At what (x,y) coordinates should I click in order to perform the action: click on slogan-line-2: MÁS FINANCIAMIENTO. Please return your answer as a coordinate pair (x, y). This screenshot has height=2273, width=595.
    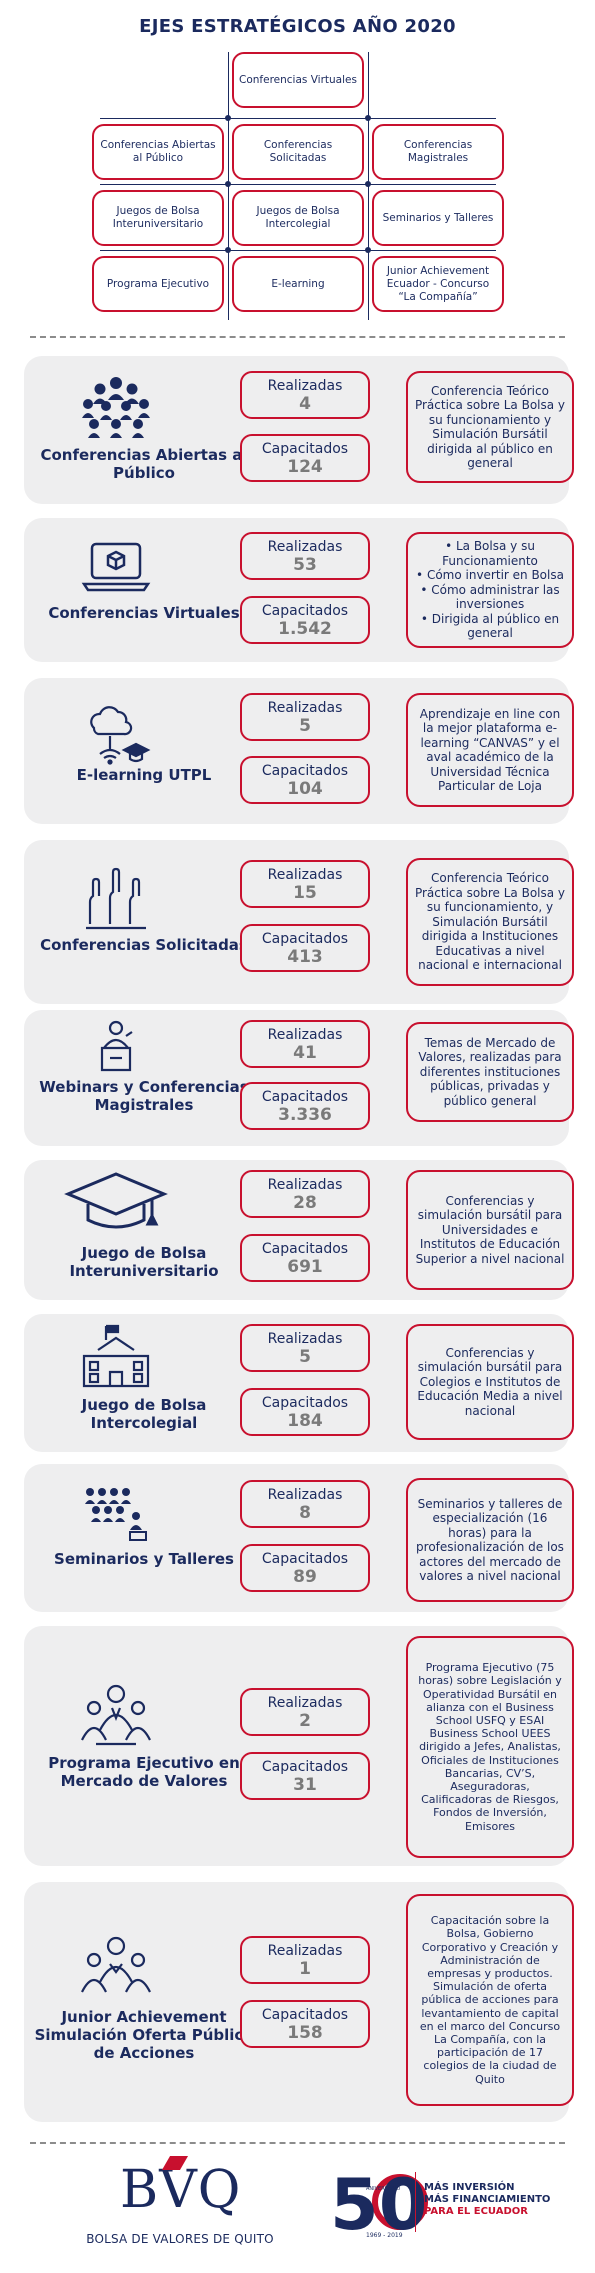
    Looking at the image, I should click on (487, 2199).